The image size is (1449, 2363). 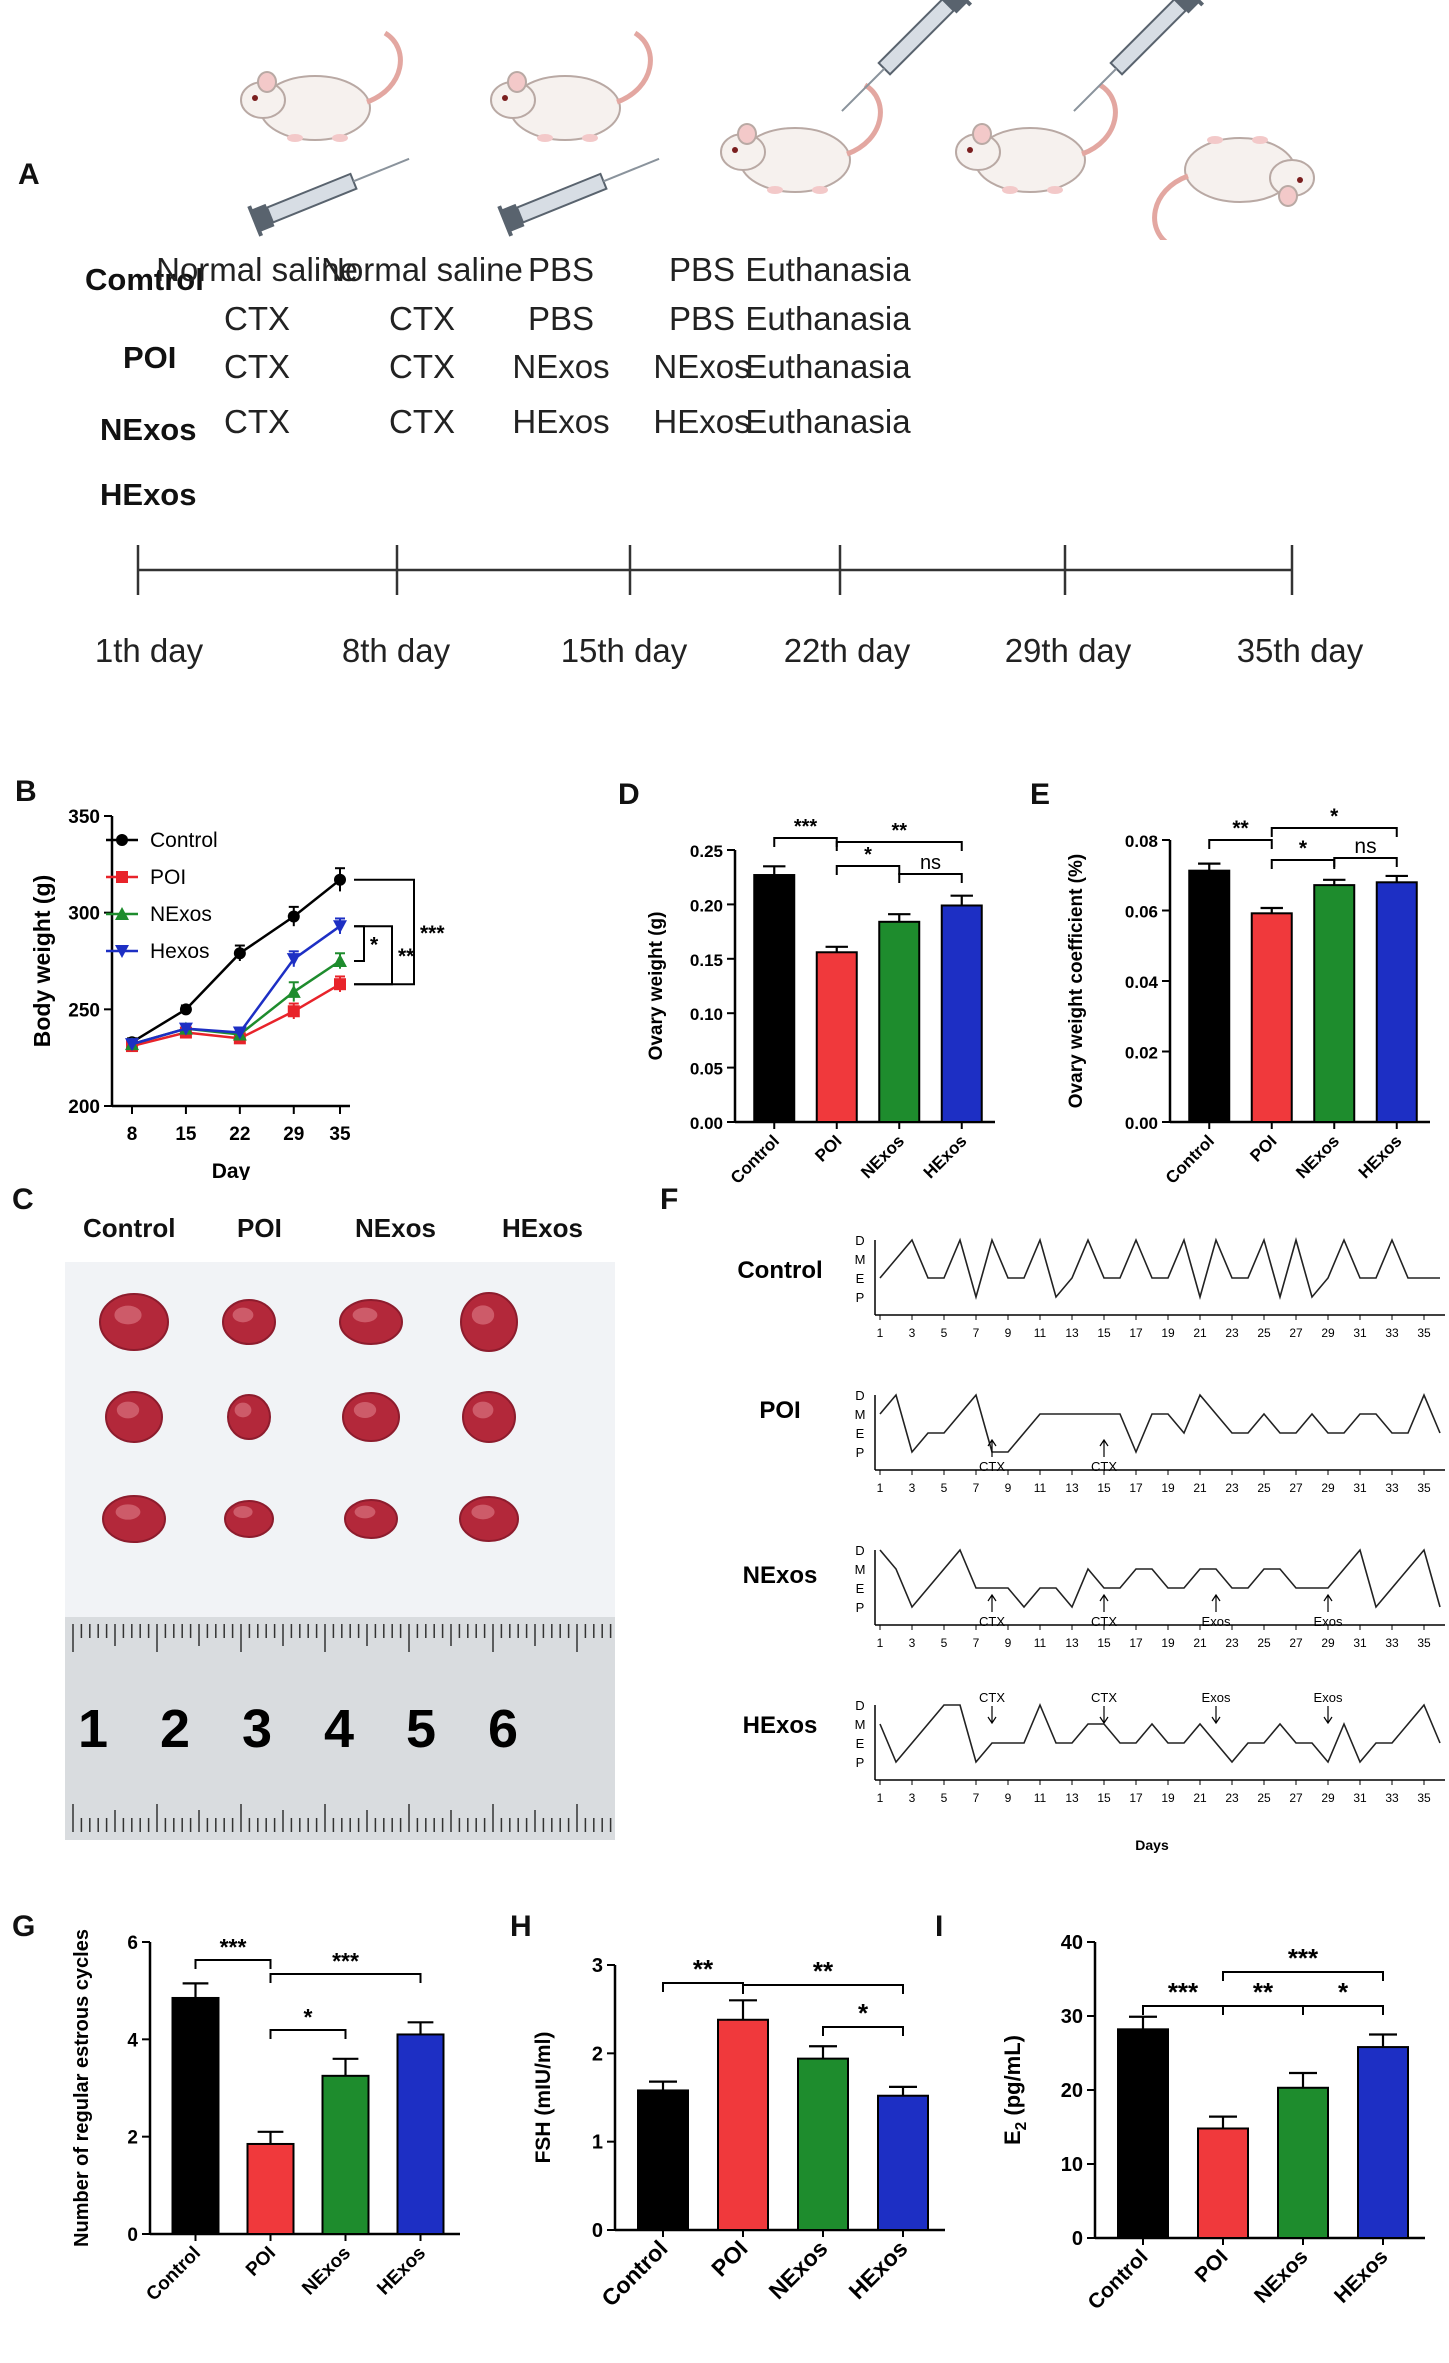 I want to click on y-tick-label: 250, so click(x=84, y=1010).